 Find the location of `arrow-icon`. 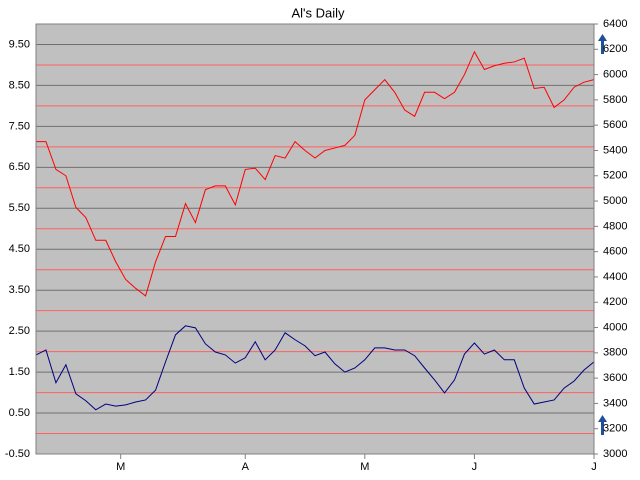

arrow-icon is located at coordinates (602, 234).